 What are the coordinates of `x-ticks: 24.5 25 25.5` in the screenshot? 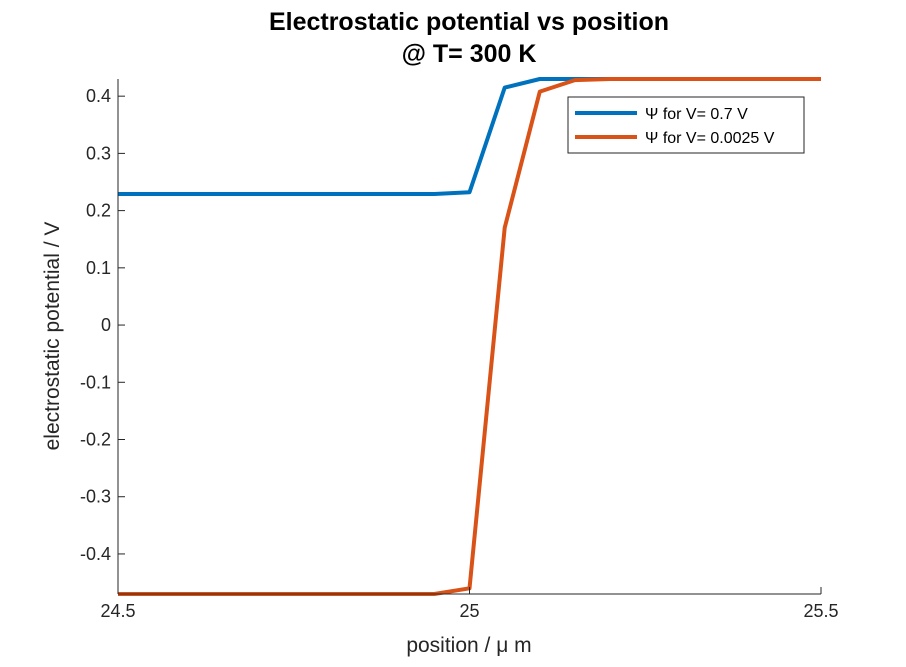 It's located at (469, 604).